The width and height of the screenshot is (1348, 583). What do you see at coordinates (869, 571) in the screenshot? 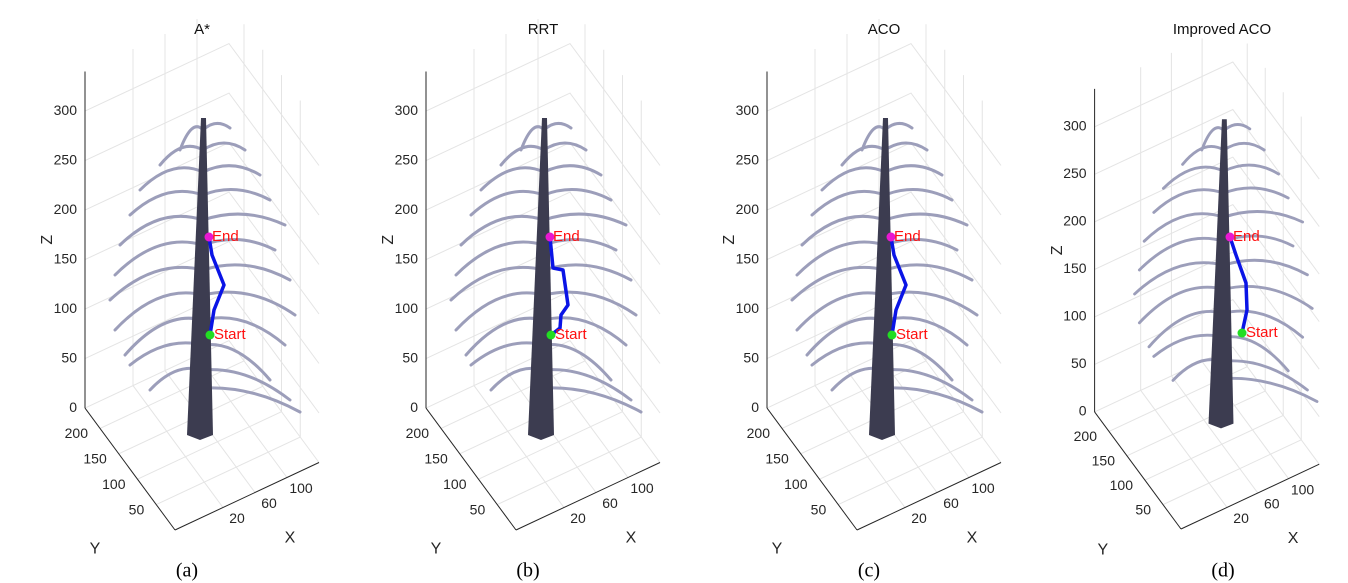
I see `panel-caption: (c)` at bounding box center [869, 571].